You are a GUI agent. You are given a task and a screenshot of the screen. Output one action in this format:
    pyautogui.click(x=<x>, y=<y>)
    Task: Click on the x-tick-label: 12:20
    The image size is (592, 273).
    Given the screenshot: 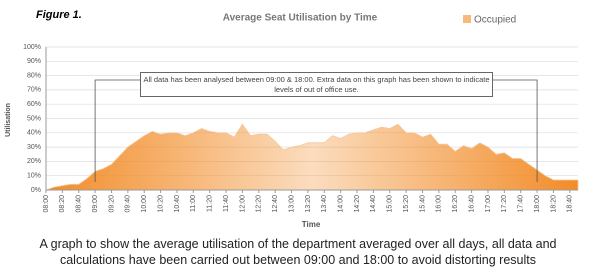 What is the action you would take?
    pyautogui.click(x=259, y=204)
    